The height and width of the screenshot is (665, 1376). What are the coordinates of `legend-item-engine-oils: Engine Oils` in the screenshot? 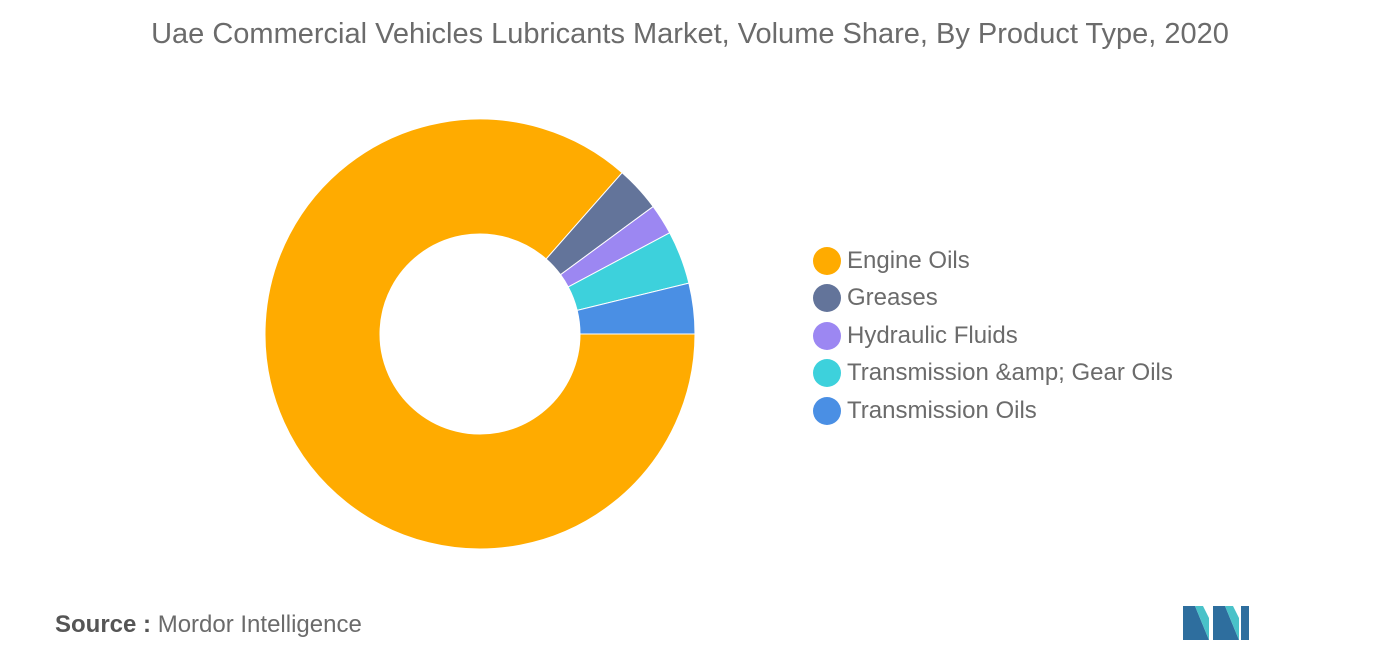 It's located at (993, 261).